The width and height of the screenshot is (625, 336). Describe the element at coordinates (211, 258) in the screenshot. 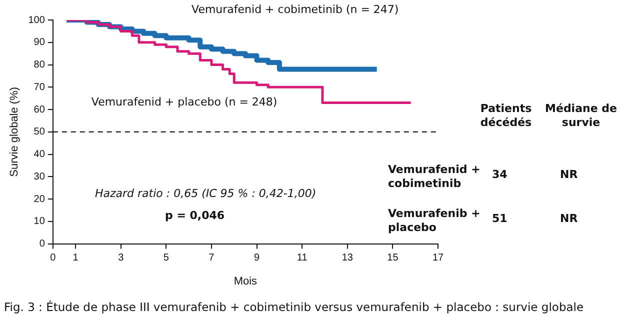

I see `x-tick-label: 7` at that location.